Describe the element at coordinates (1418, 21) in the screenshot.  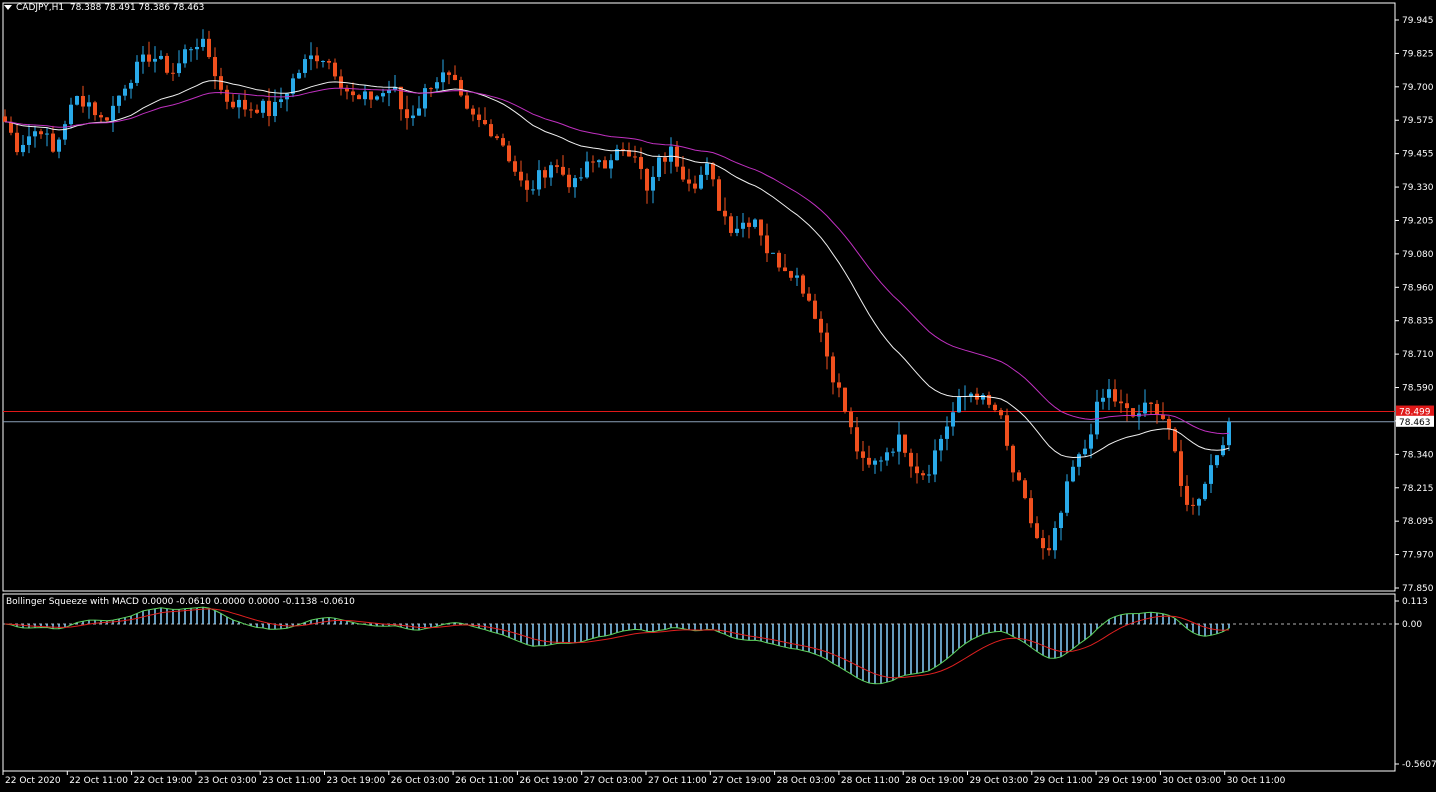
I see `price-tick-label: 79.945` at that location.